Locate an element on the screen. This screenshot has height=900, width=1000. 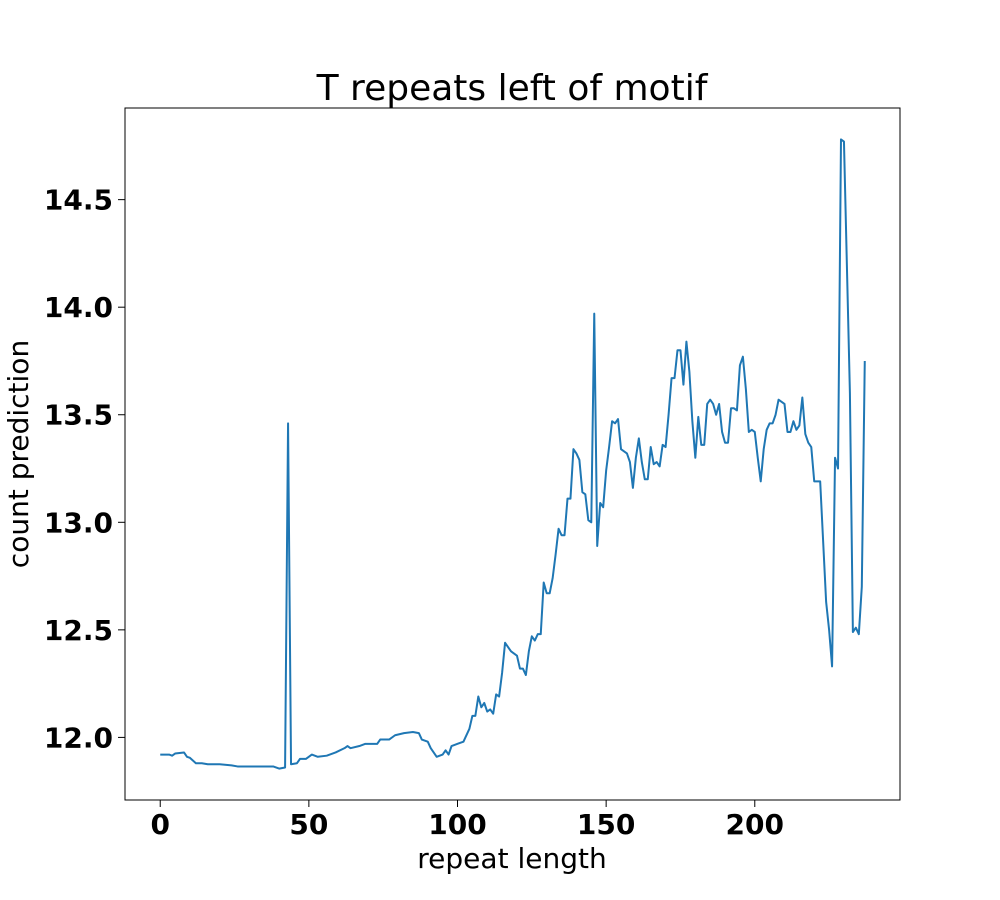
x-tick-label: 200 is located at coordinates (755, 824).